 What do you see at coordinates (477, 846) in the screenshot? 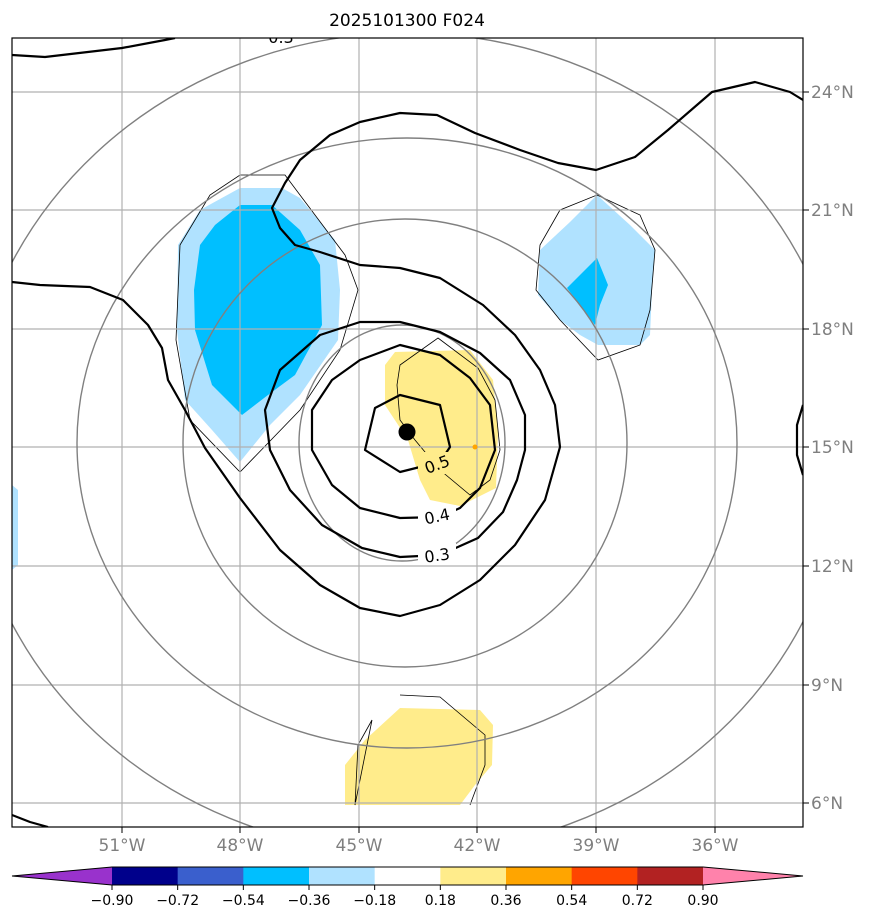
I see `lon-label-42w: 42°W` at bounding box center [477, 846].